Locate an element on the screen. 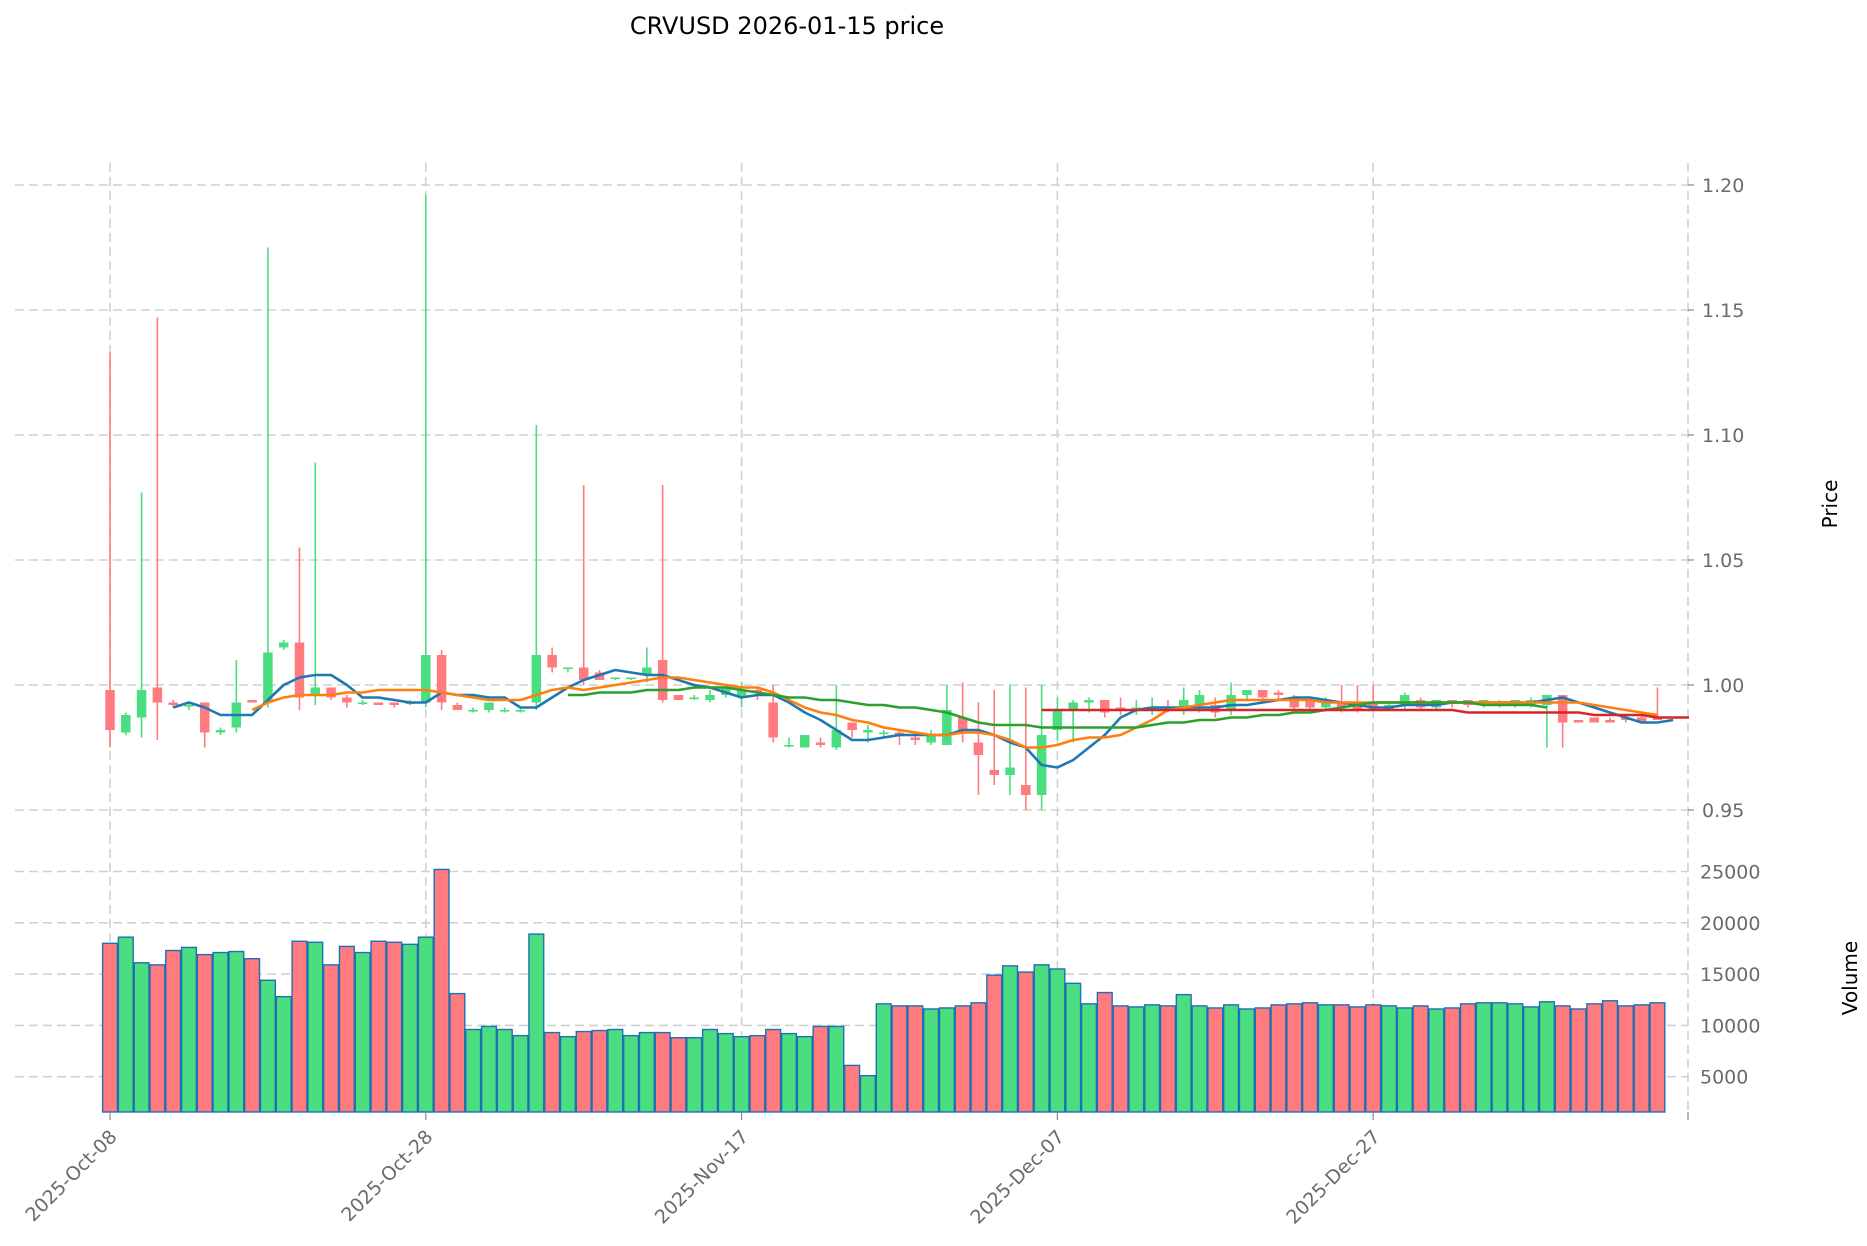 The image size is (1867, 1246). moving-average-lines is located at coordinates (930, 718).